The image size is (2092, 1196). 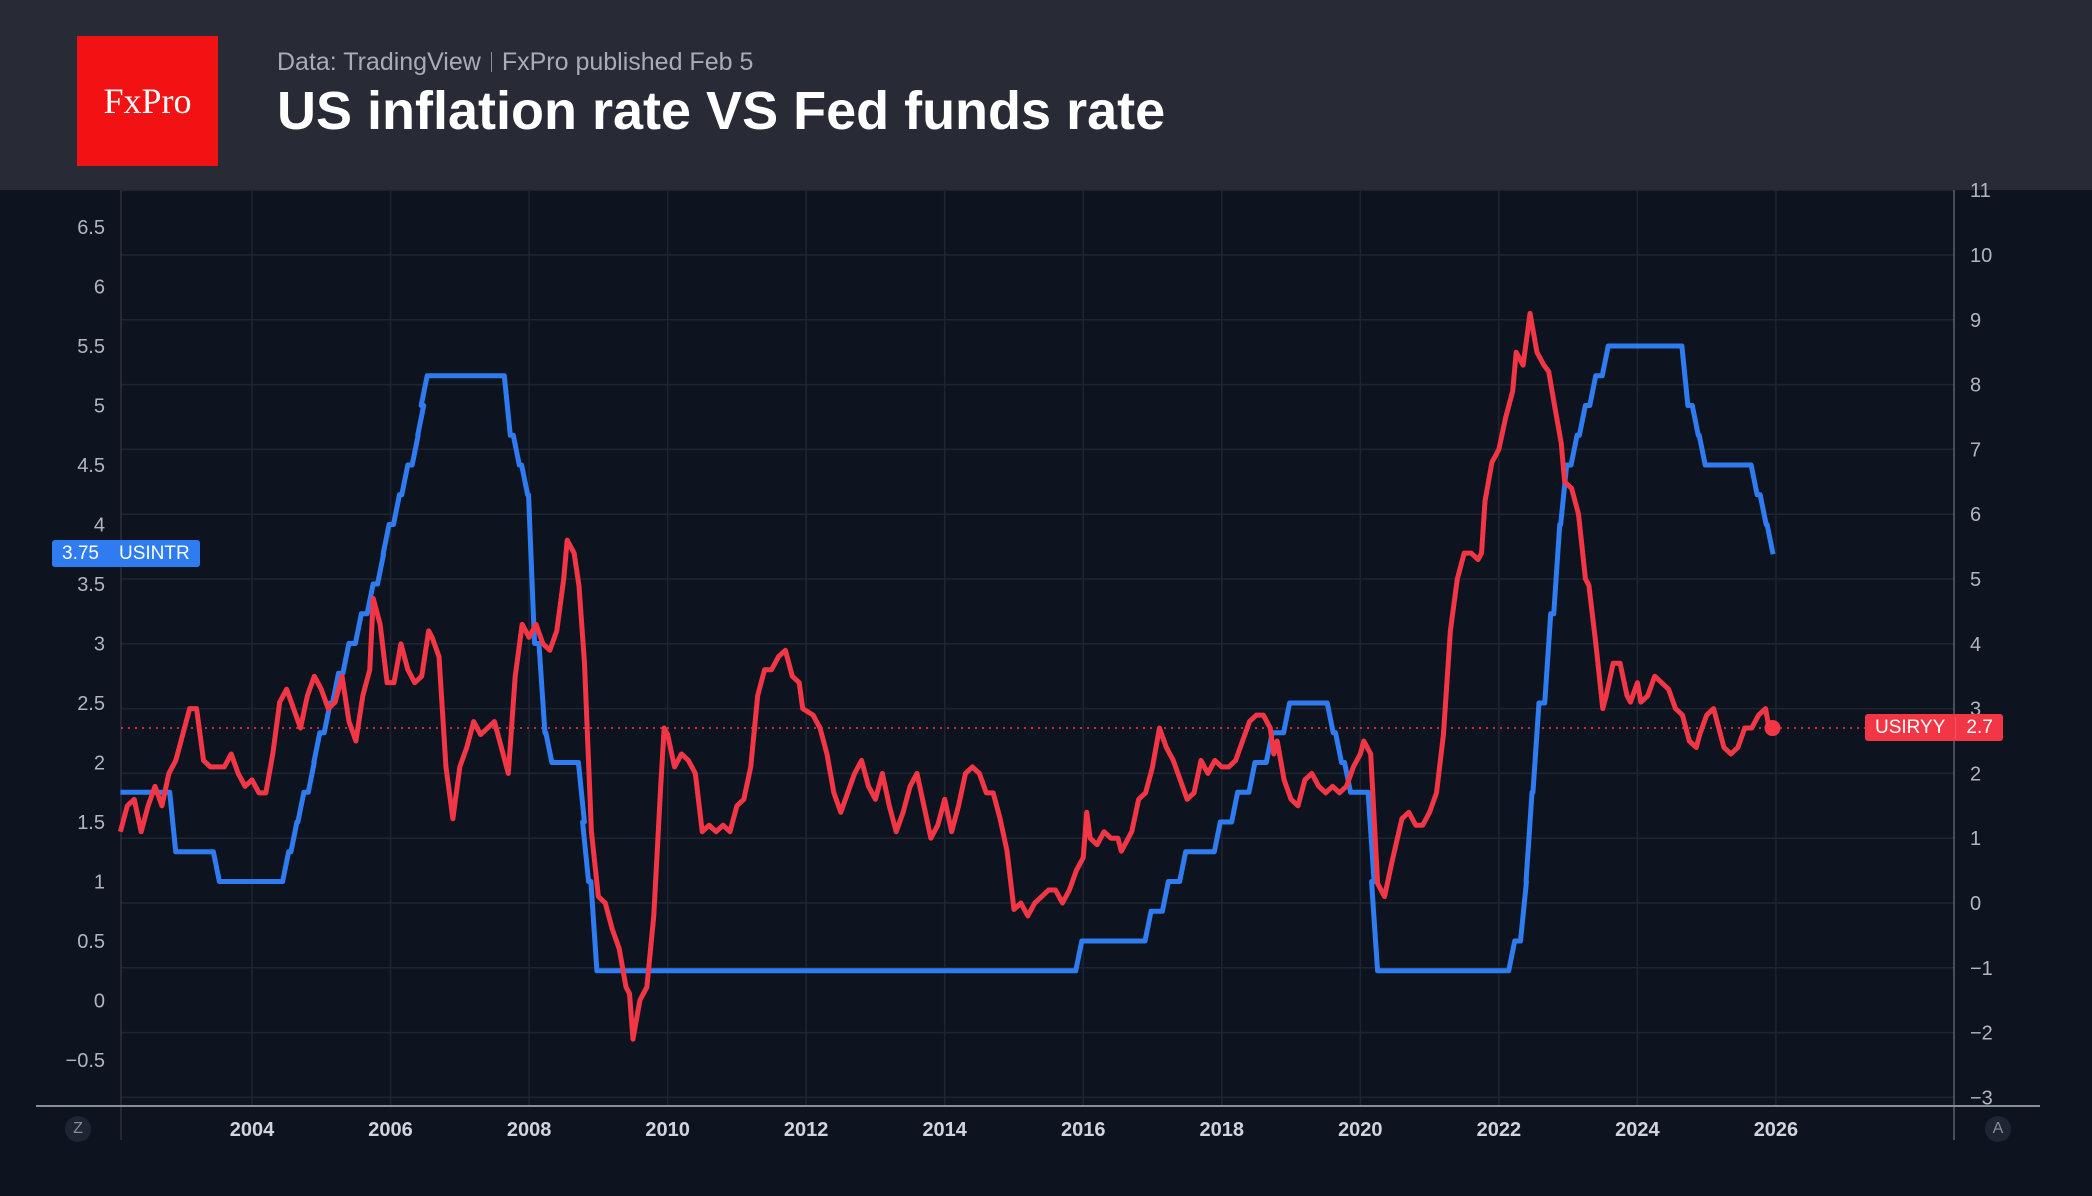 I want to click on right-tick-label: 10, so click(x=1981, y=256).